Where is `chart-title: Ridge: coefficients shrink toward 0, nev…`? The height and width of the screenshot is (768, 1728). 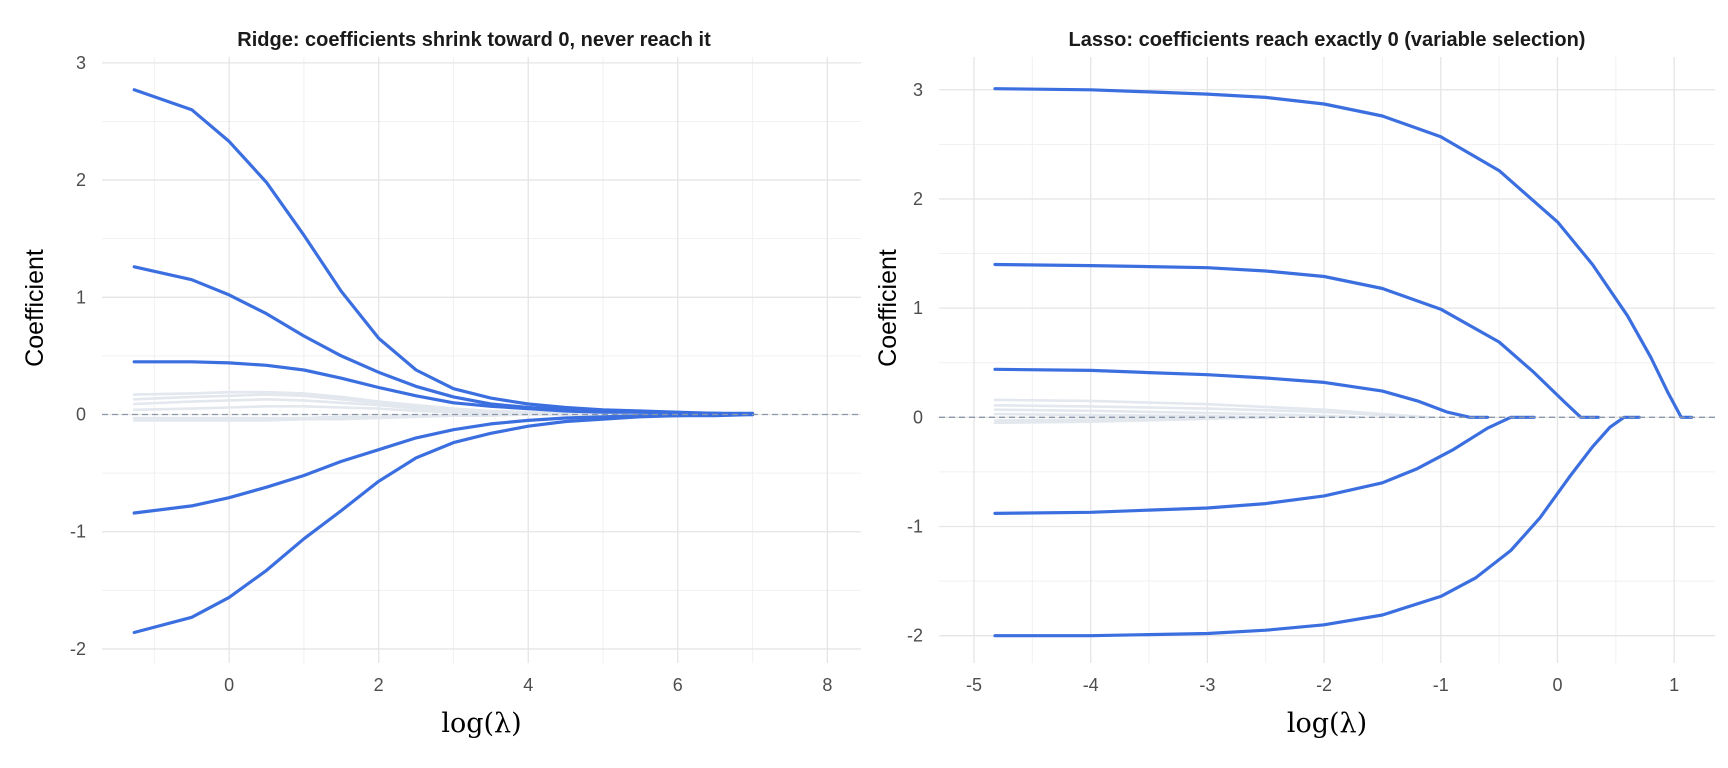
chart-title: Ridge: coefficients shrink toward 0, nev… is located at coordinates (474, 40).